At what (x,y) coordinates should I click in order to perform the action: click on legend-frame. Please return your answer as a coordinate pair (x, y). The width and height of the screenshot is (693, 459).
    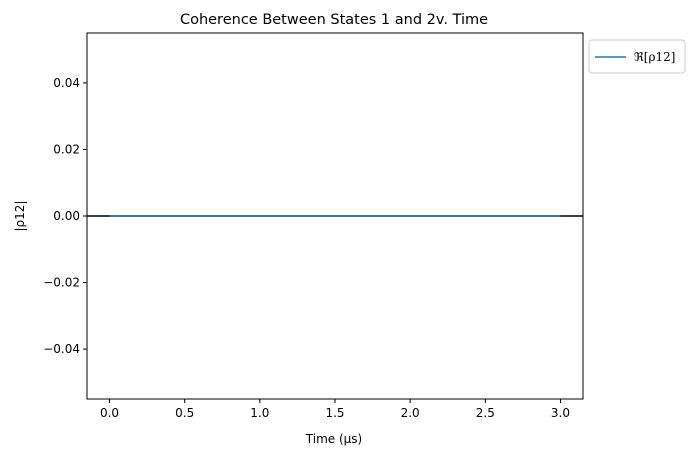
    Looking at the image, I should click on (637, 56).